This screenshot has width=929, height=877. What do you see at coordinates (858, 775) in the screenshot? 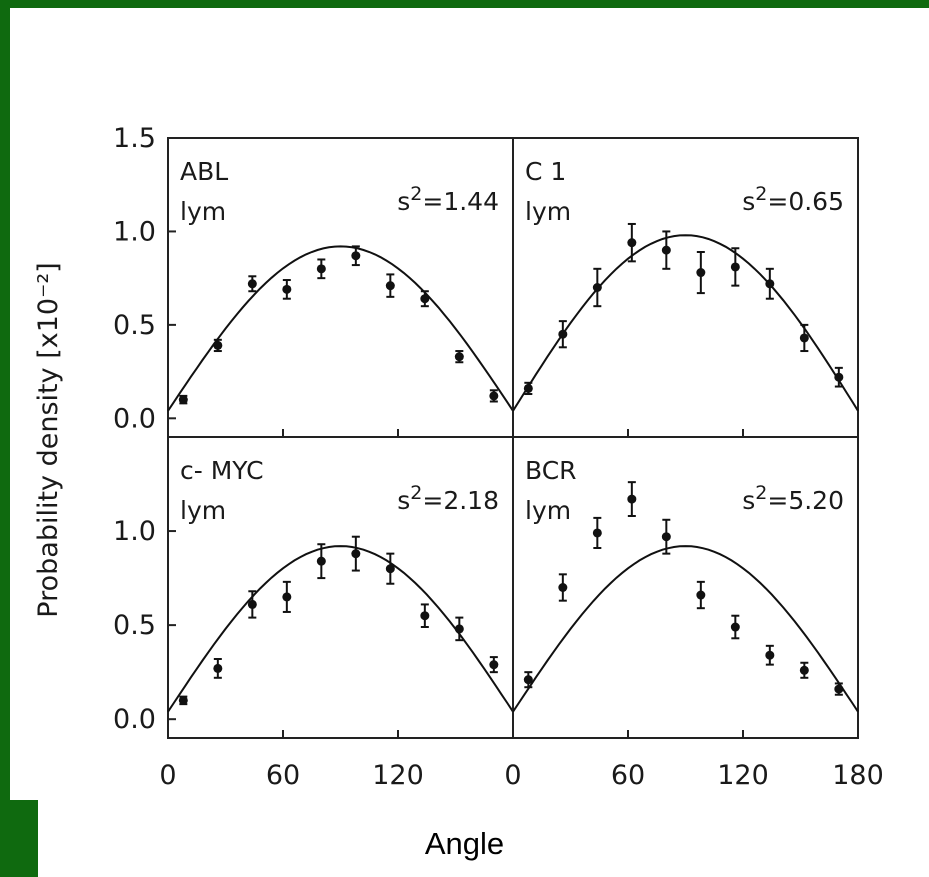
I see `x-tick-label: 180` at bounding box center [858, 775].